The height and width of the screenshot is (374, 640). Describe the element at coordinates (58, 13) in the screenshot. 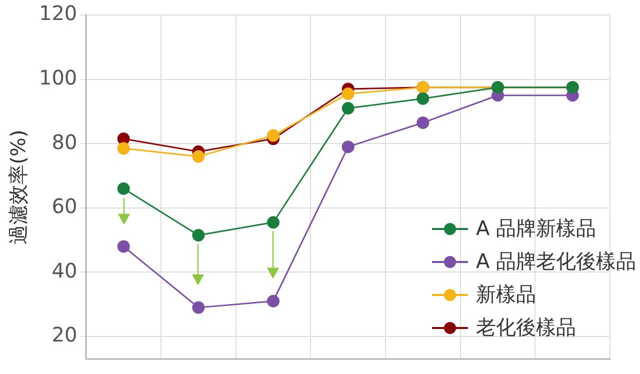

I see `y-tick-label: 120` at that location.